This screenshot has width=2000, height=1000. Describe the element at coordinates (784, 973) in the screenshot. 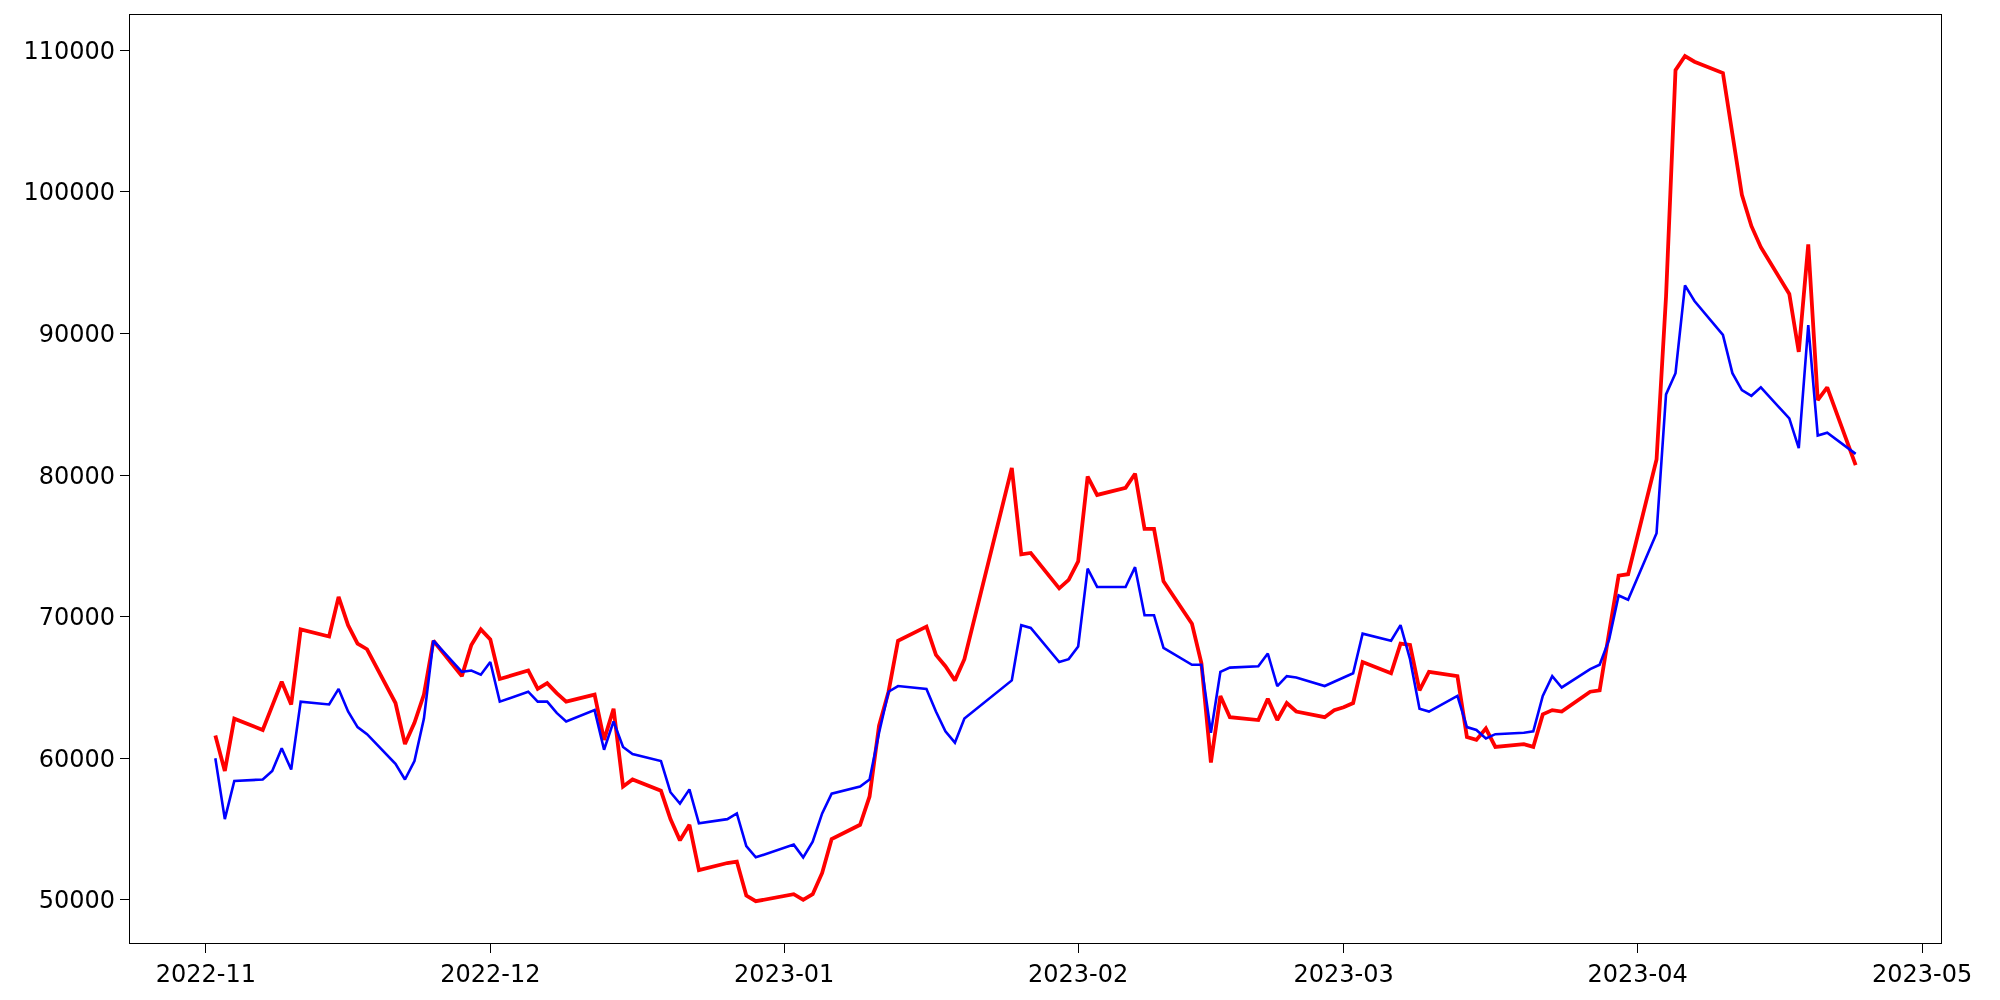

I see `x-tick-label: 2023-01` at that location.